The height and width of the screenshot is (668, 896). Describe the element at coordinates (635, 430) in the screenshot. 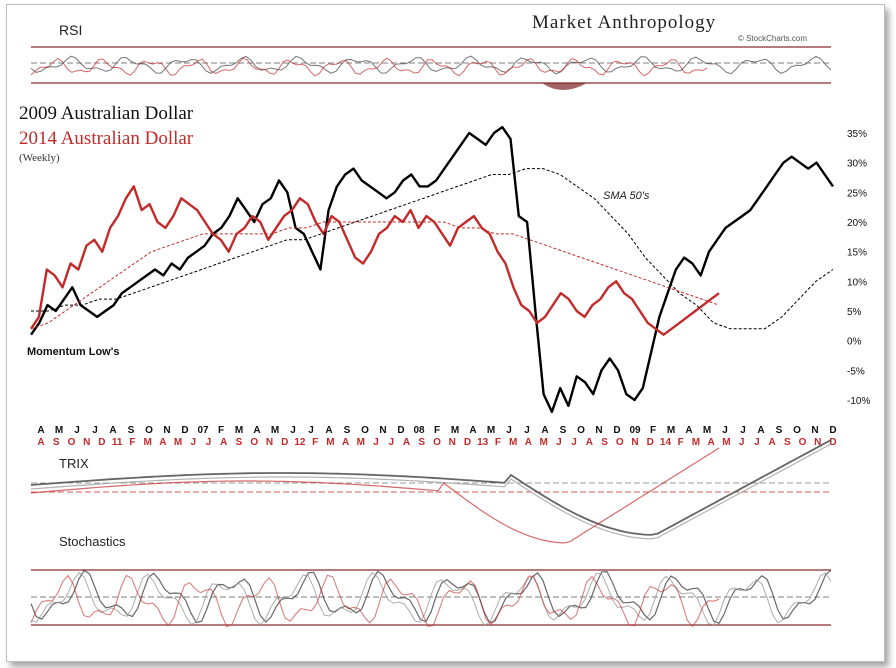

I see `x-tick-label-2009: 09` at that location.